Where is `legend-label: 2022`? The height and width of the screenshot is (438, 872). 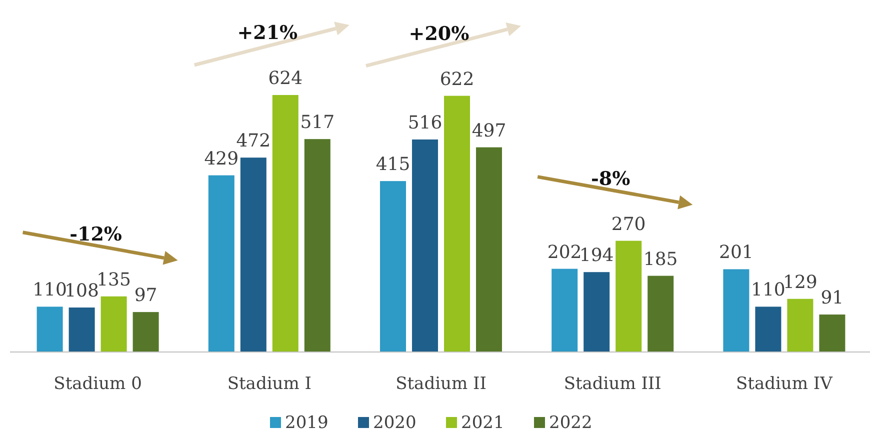 legend-label: 2022 is located at coordinates (570, 423).